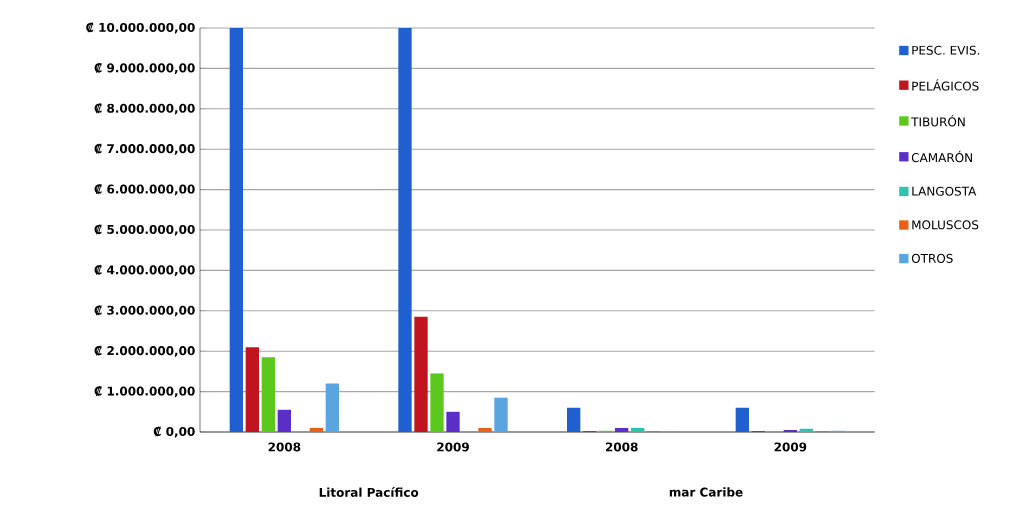 Image resolution: width=1024 pixels, height=514 pixels. What do you see at coordinates (144, 68) in the screenshot?
I see `y-tick-label: ₡ 9.000.000,00` at bounding box center [144, 68].